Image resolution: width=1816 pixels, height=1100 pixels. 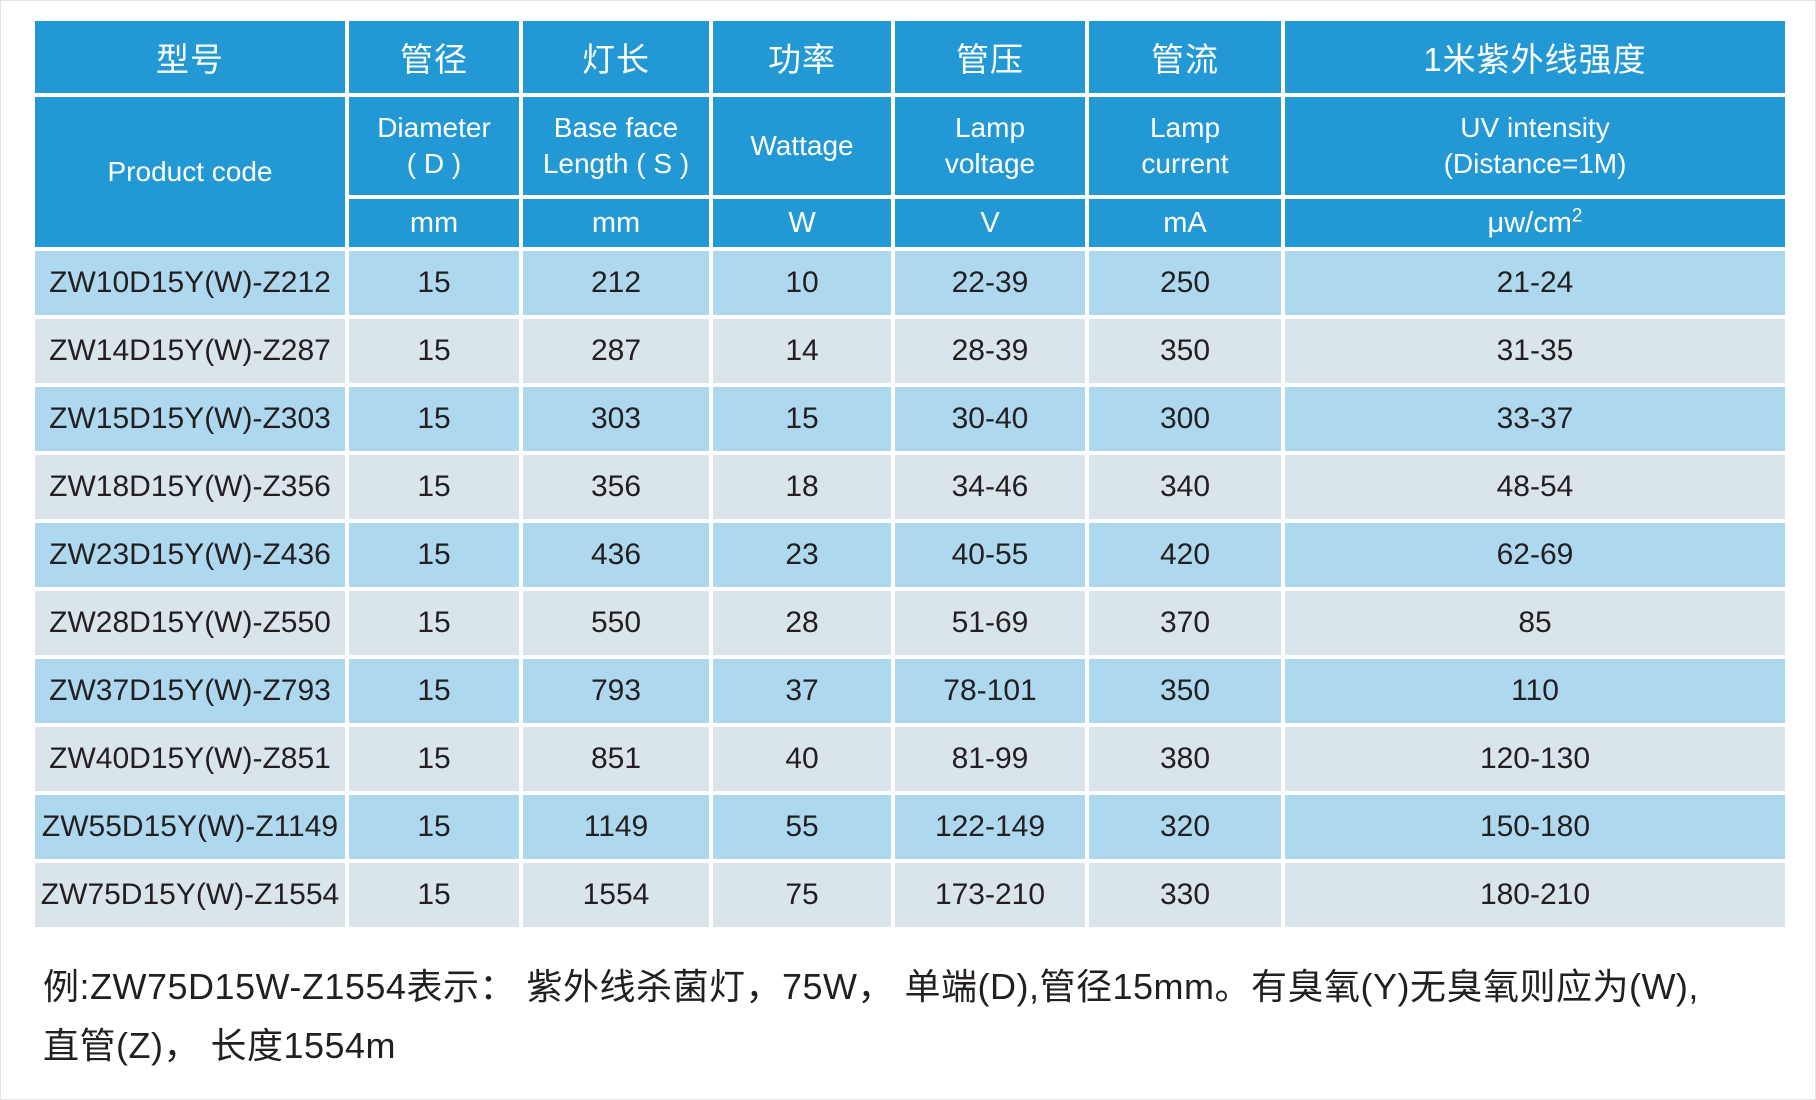 What do you see at coordinates (190, 827) in the screenshot?
I see `cell-product-code: ZW55D15Y(W)-Z1149` at bounding box center [190, 827].